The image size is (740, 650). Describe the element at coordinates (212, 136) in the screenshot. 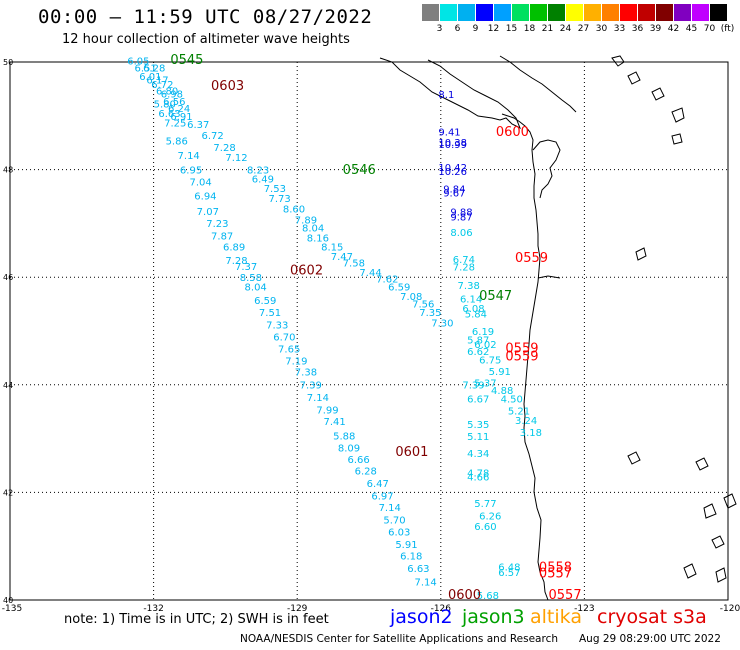

I see `wave-height-label: 6.72` at that location.